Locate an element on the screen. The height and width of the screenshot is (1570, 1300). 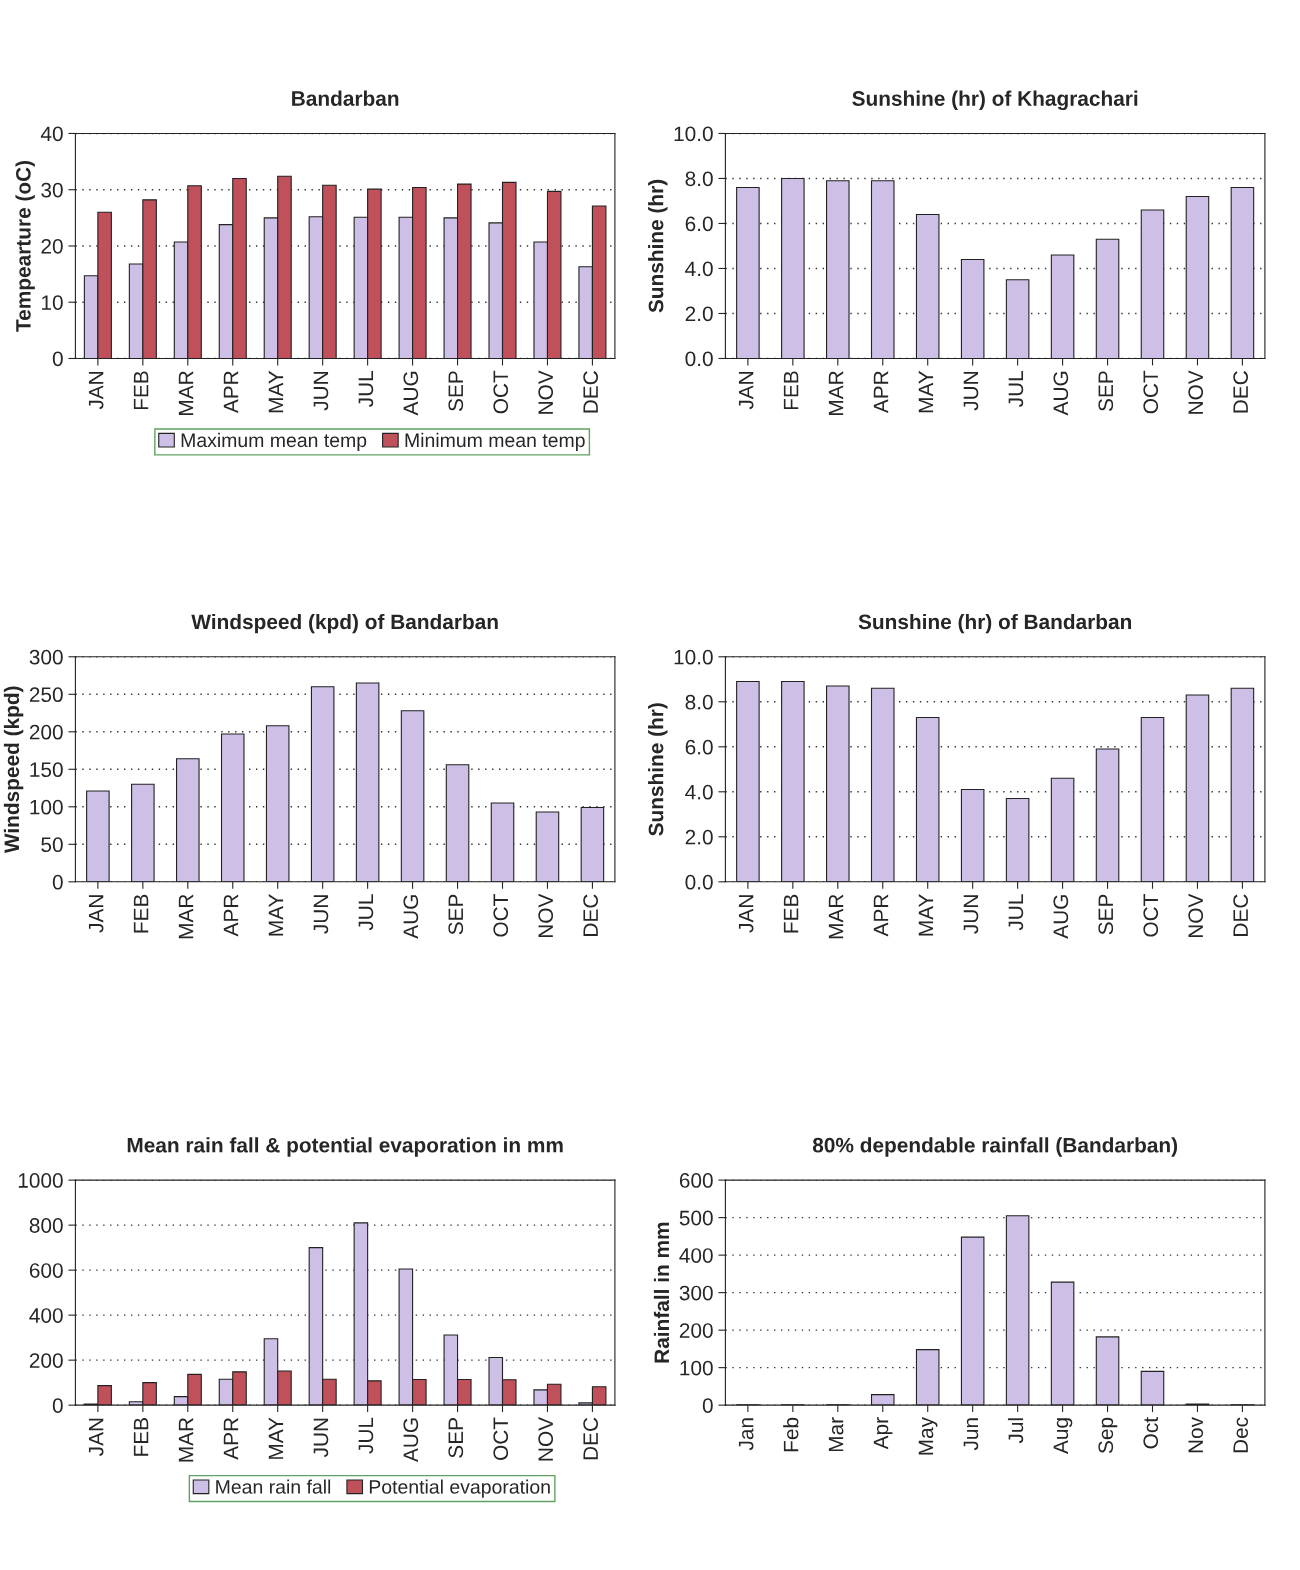
x-tick-label: Jan is located at coordinates (746, 1434).